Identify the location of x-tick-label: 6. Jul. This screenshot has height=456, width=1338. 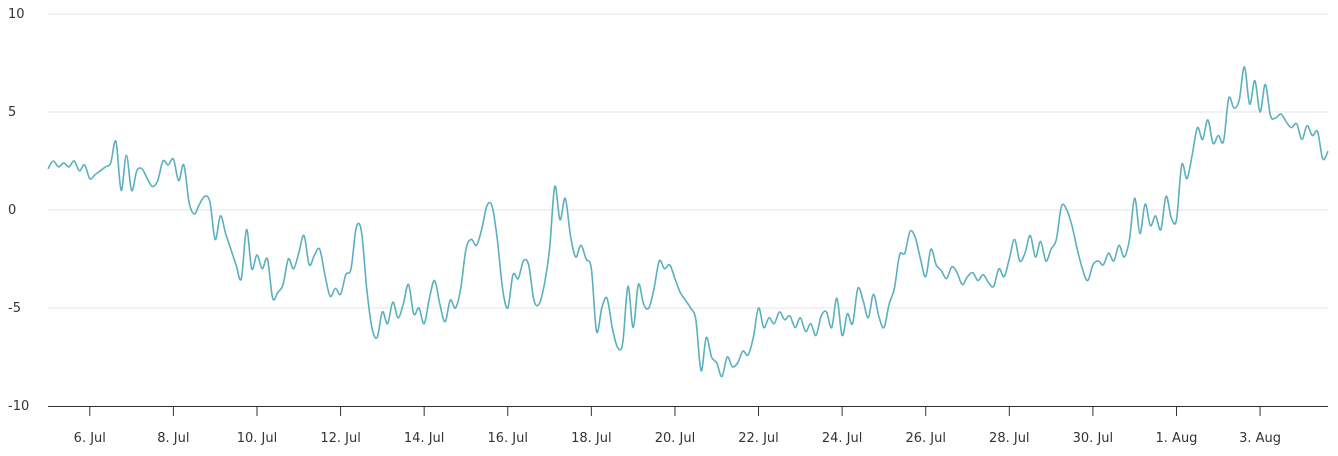
(90, 438).